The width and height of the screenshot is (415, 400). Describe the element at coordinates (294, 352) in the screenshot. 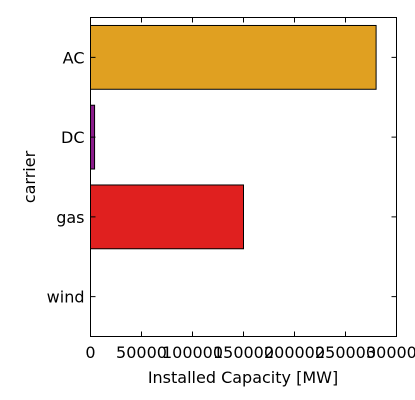

I see `x-tick-label-200000: 200000` at that location.